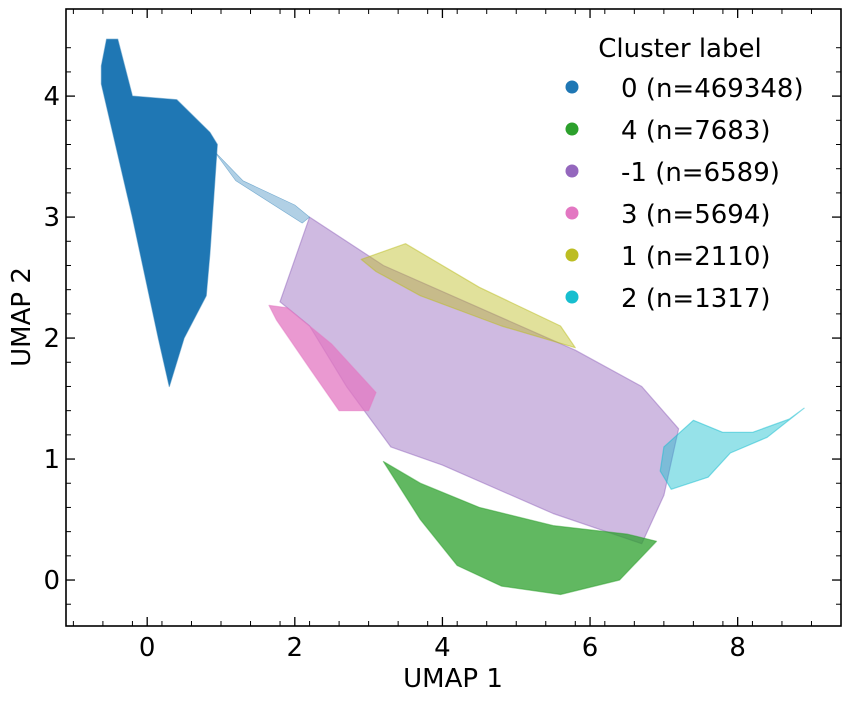  I want to click on cluster-2-region, so click(732, 448).